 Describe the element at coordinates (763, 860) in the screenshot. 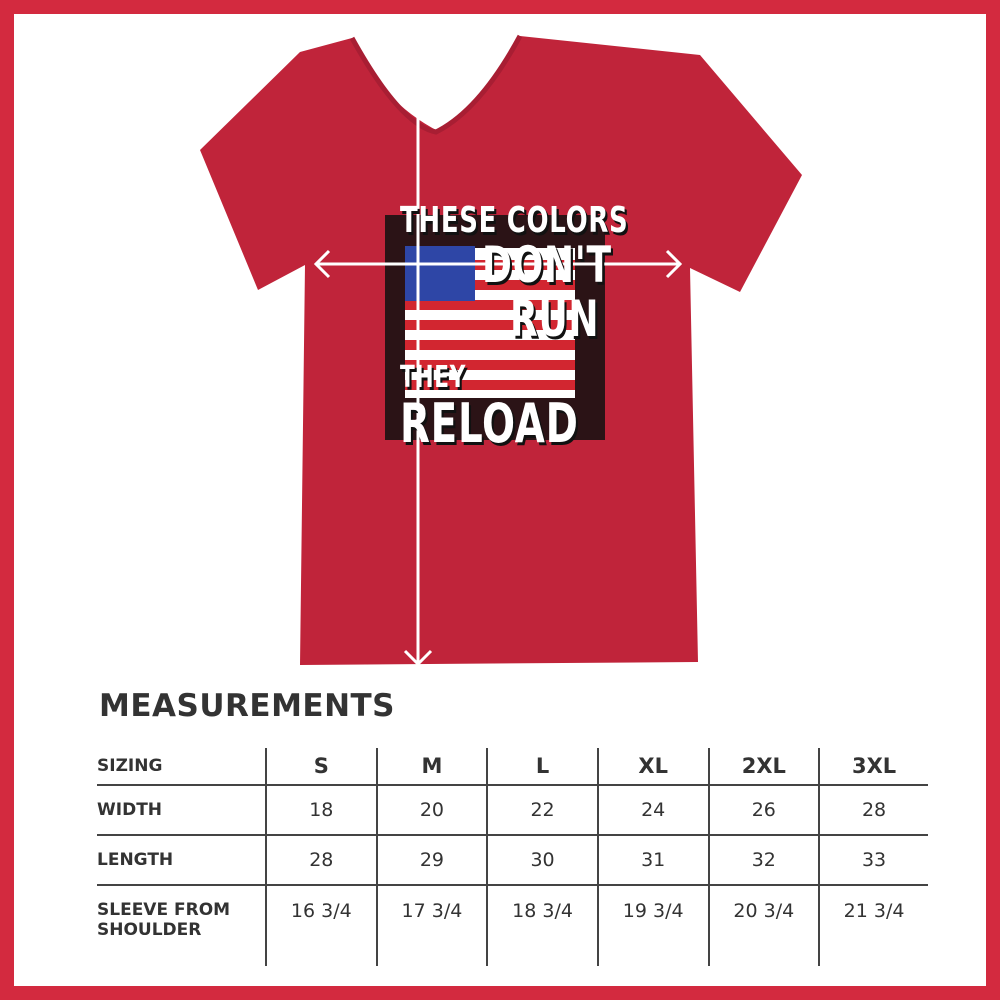

I see `table-cell: 32` at that location.